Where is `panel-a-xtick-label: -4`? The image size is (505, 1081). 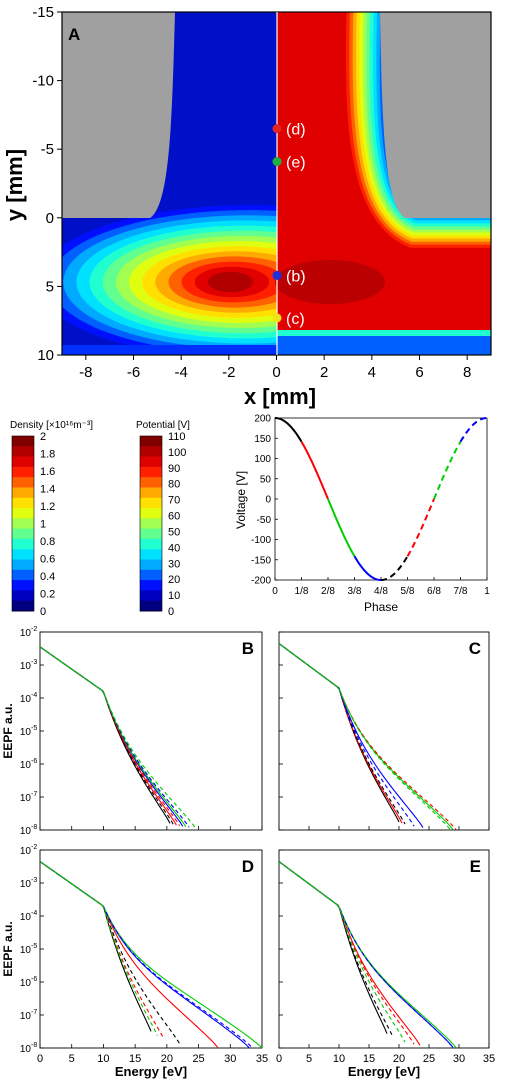
panel-a-xtick-label: -4 is located at coordinates (180, 372).